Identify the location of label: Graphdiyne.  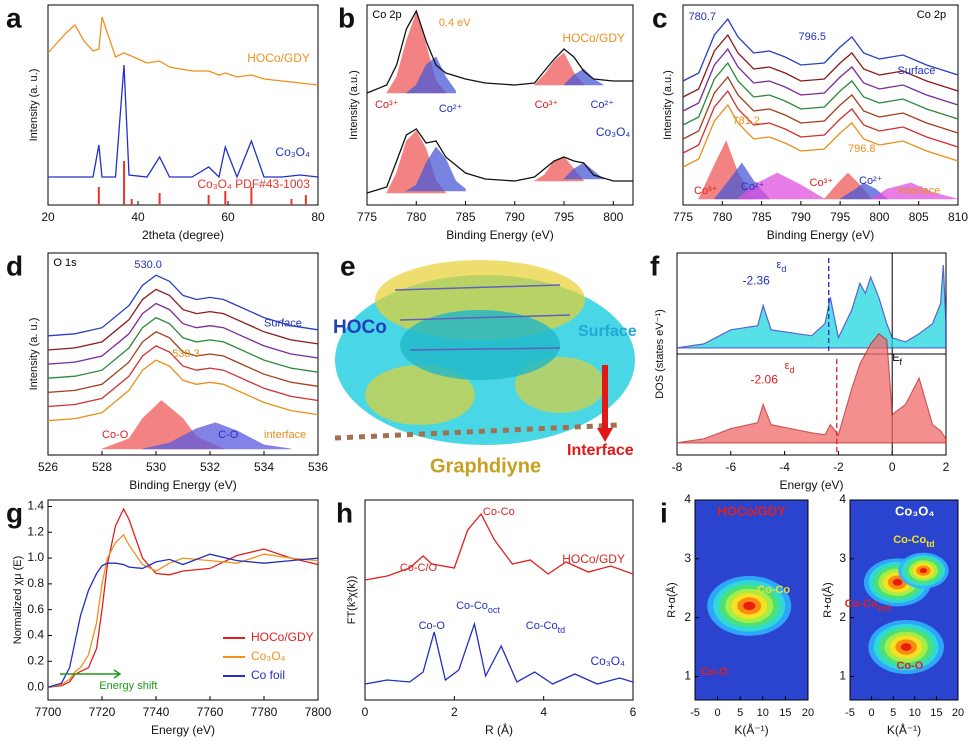
(485, 466).